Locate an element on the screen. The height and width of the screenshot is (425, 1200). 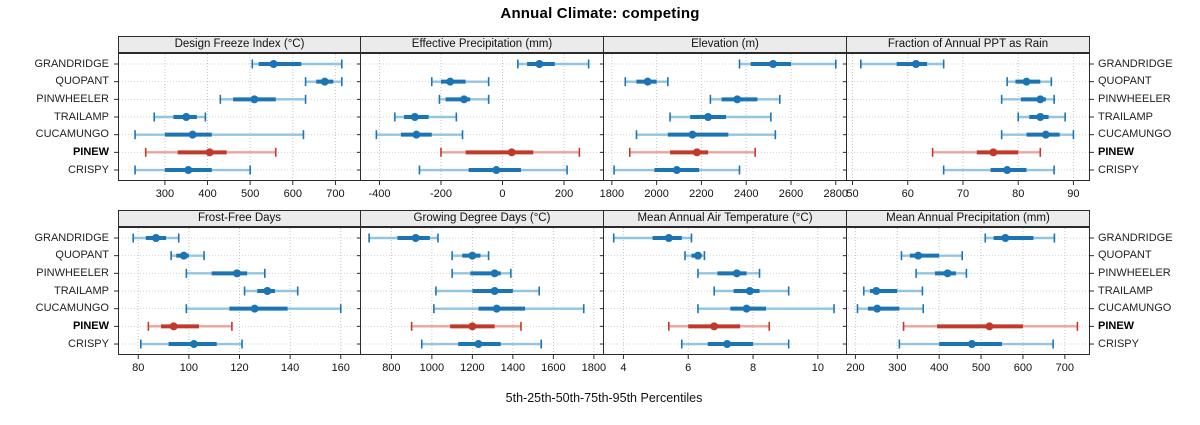
panel-strip: Frost-Free Days is located at coordinates (239, 218).